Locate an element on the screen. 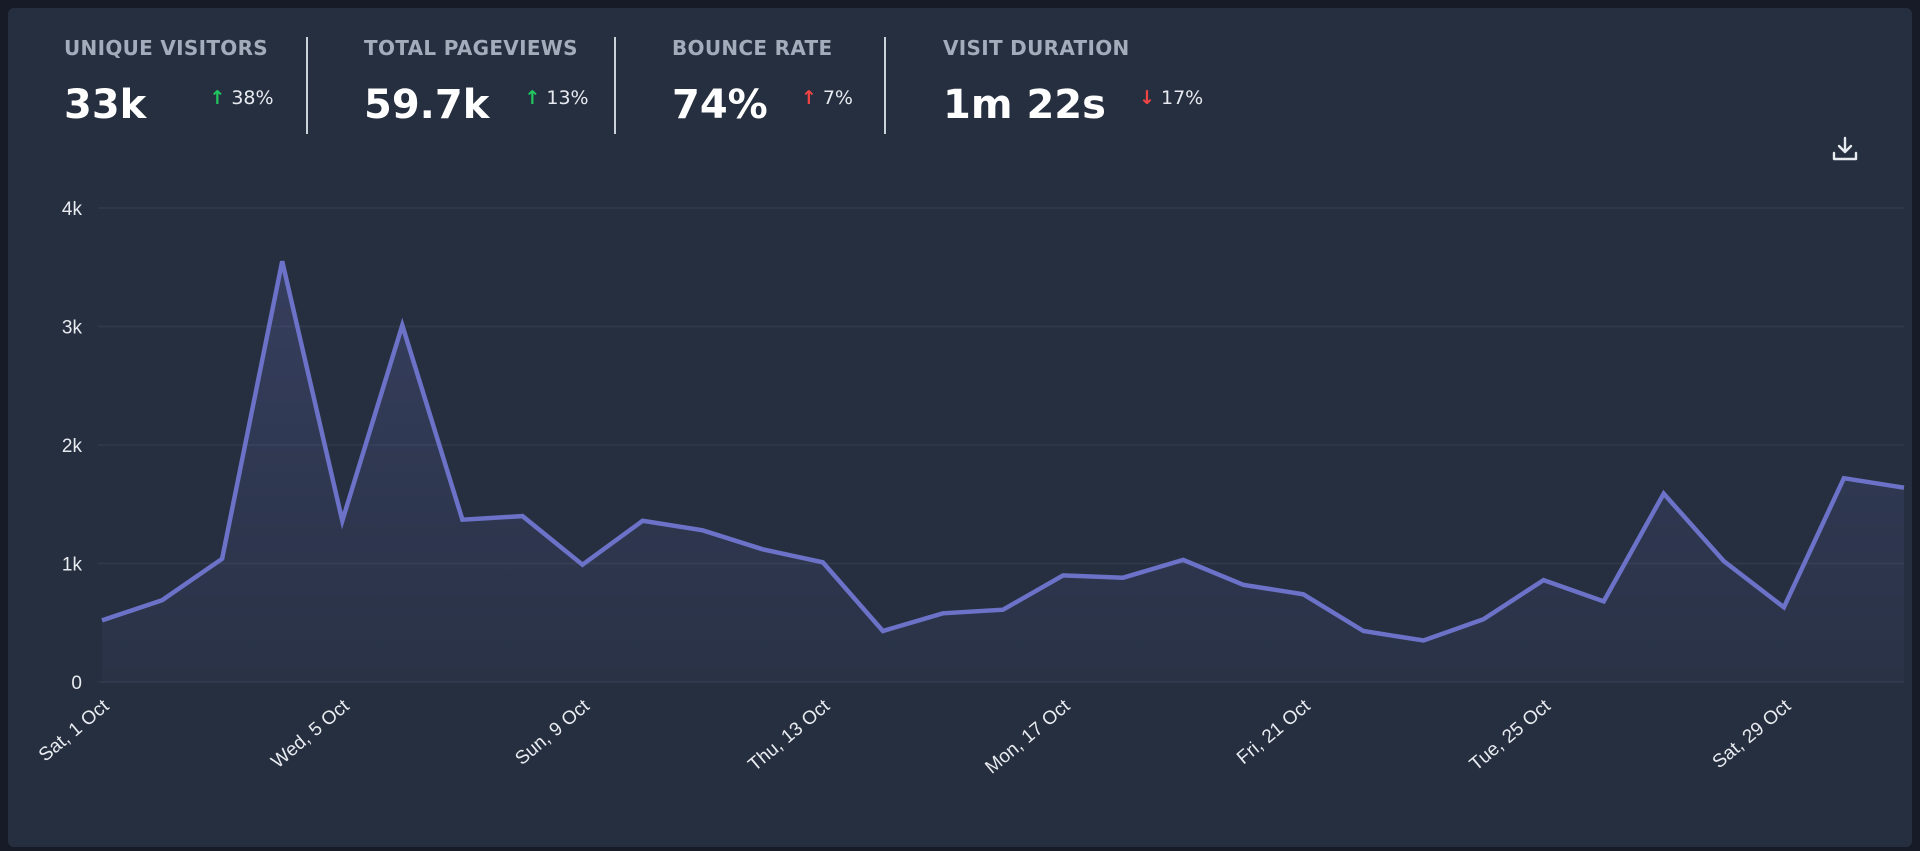  x-tick-label: Wed, 5 Oct is located at coordinates (310, 733).